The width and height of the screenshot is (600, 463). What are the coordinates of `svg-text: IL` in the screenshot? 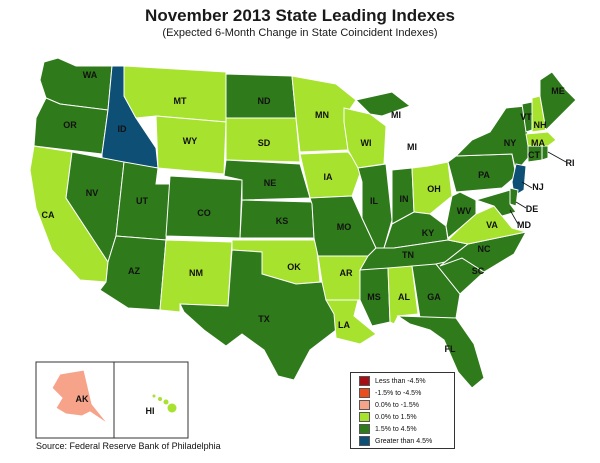 It's located at (374, 201).